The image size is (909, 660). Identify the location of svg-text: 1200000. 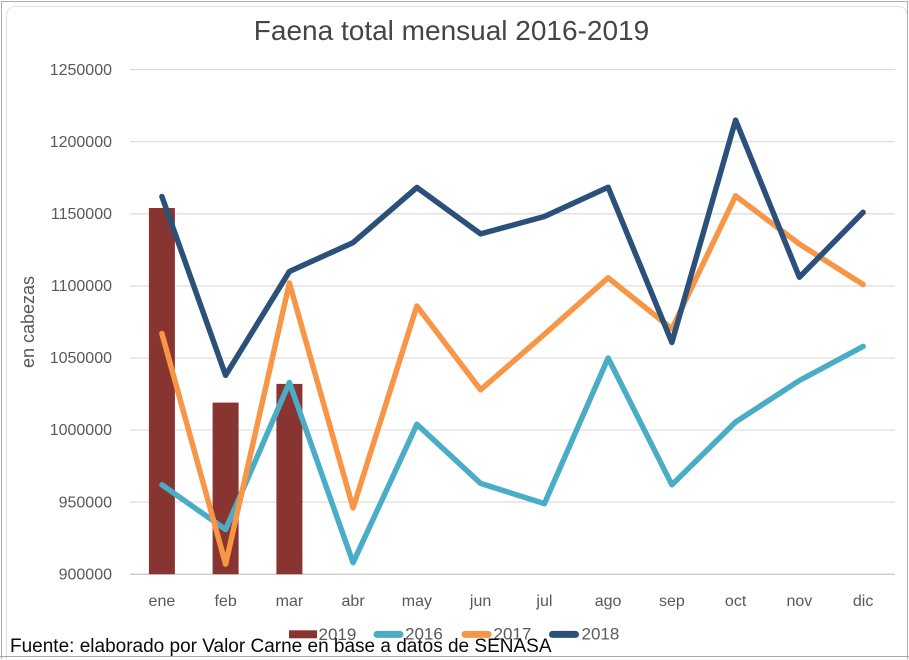
(81, 142).